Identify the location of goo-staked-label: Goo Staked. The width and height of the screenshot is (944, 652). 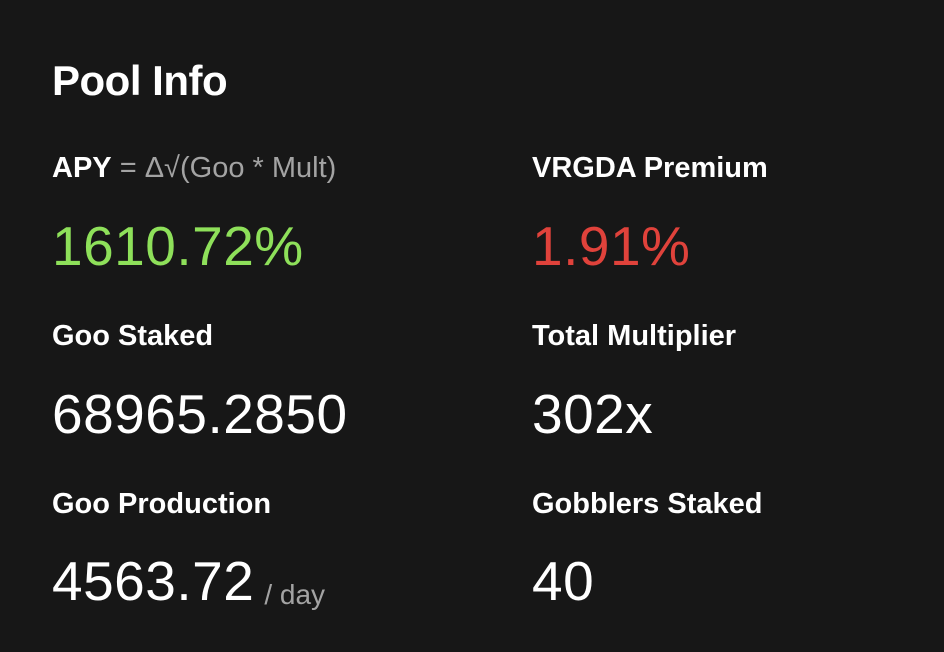
(133, 336).